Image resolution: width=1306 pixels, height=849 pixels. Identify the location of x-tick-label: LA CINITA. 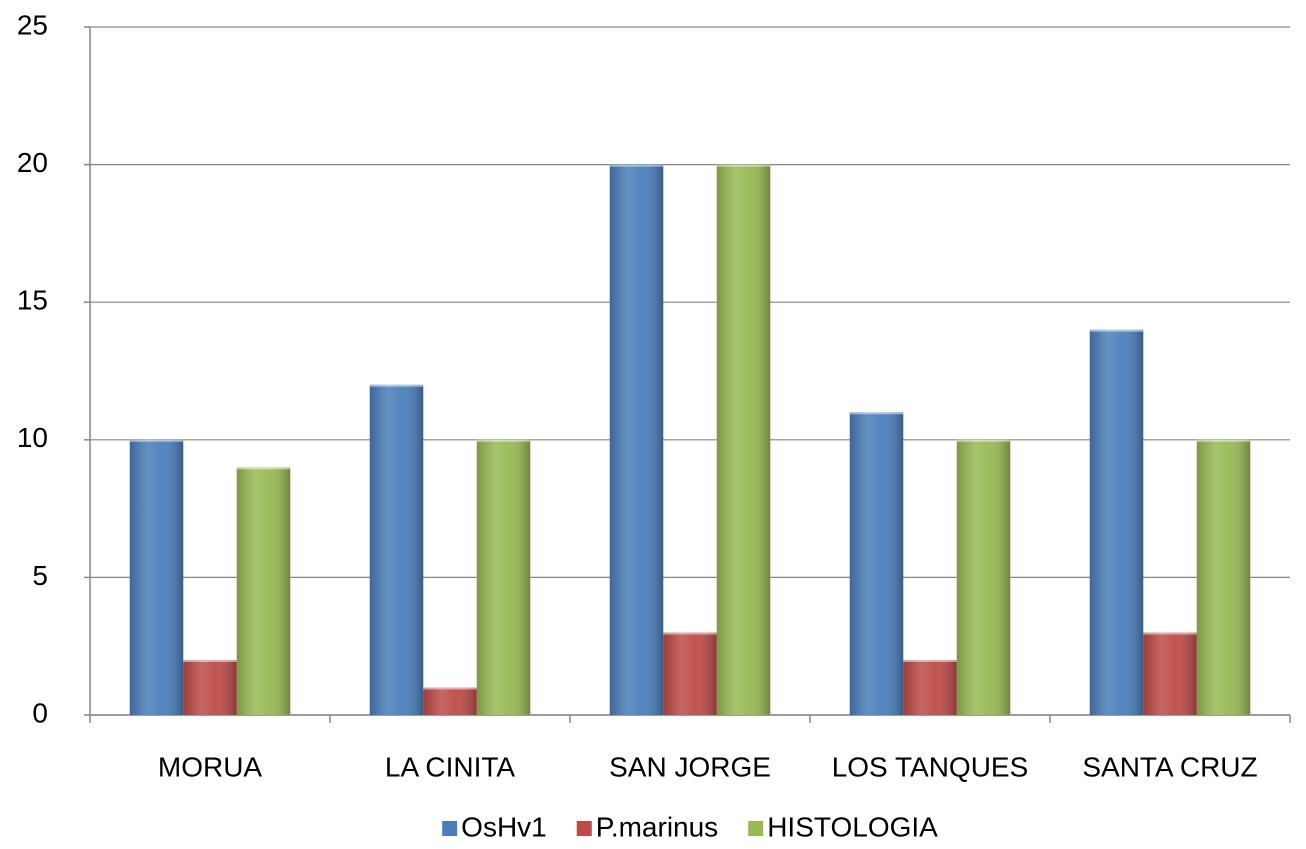
(450, 766).